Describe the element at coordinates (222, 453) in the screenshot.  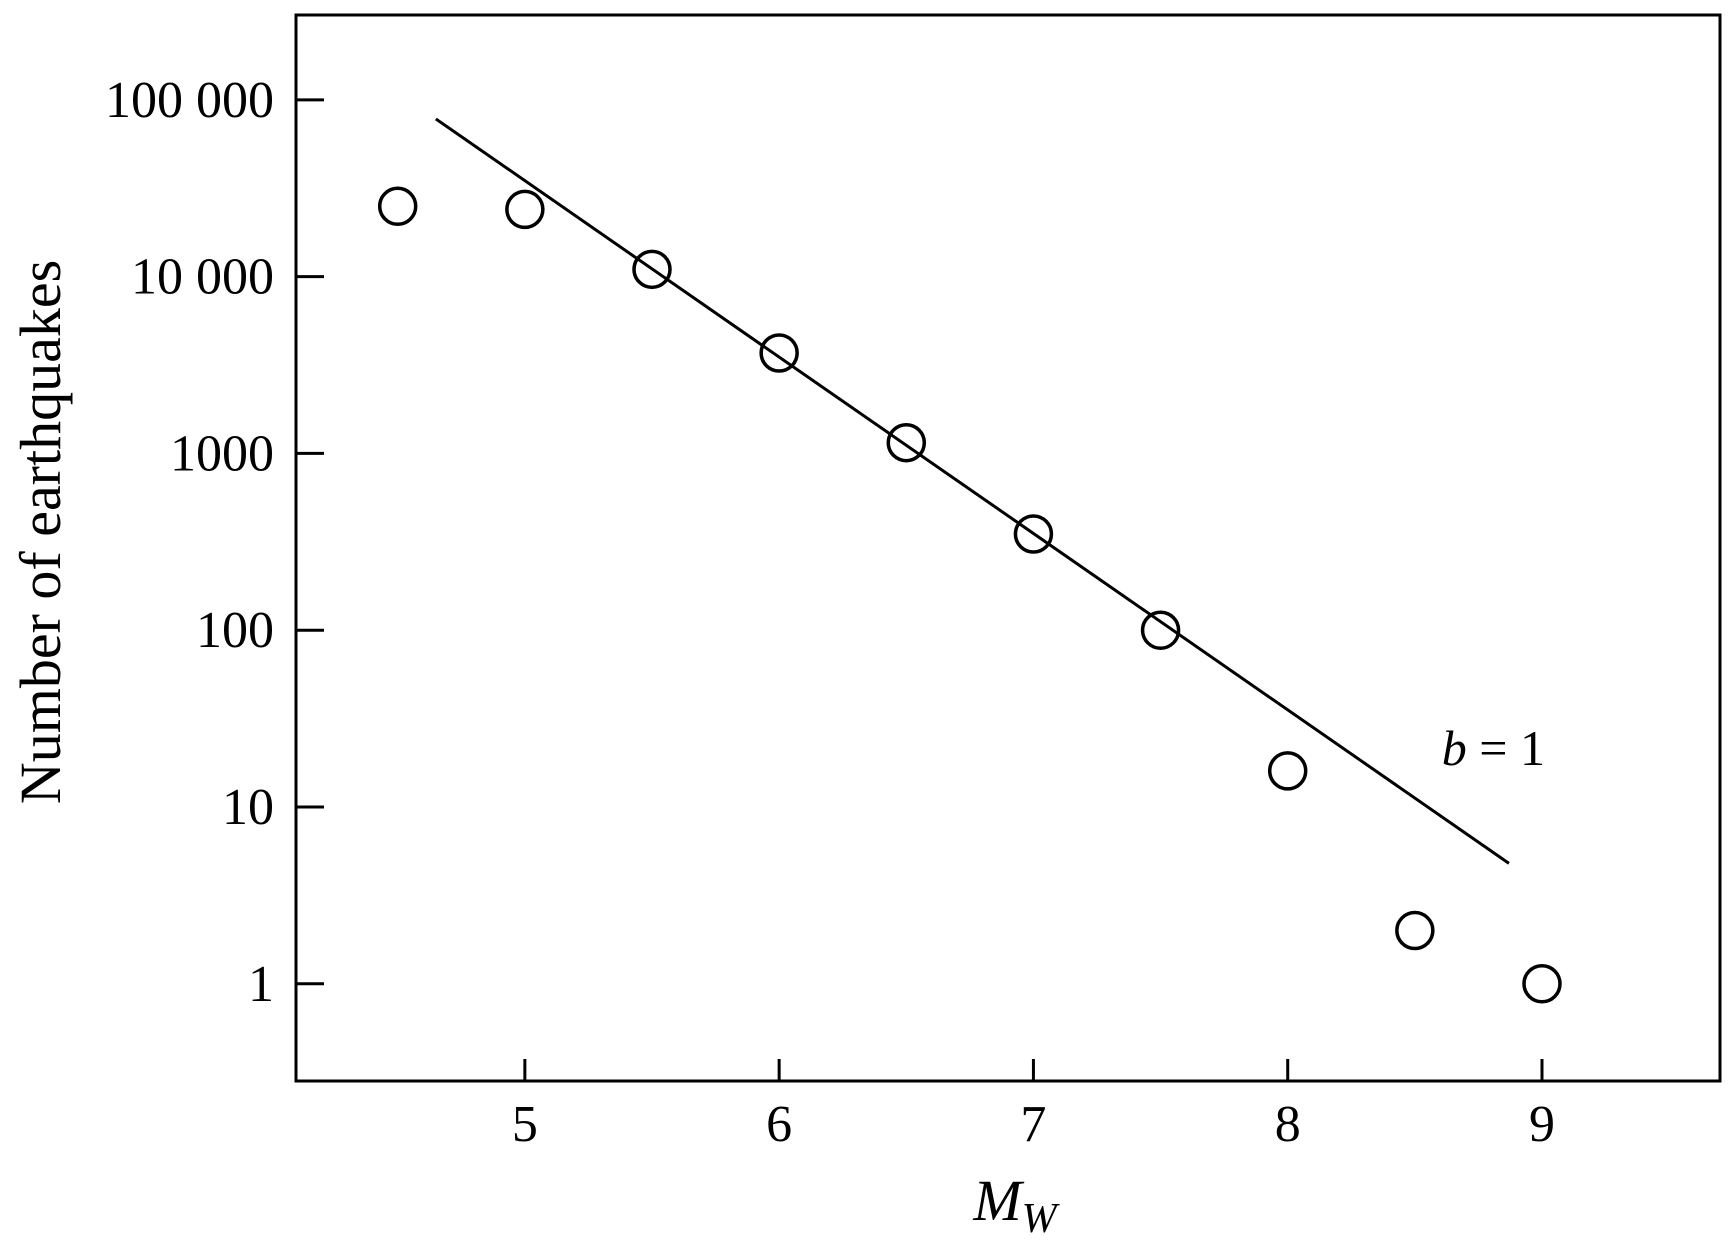
I see `y-tick-label: 1000` at that location.